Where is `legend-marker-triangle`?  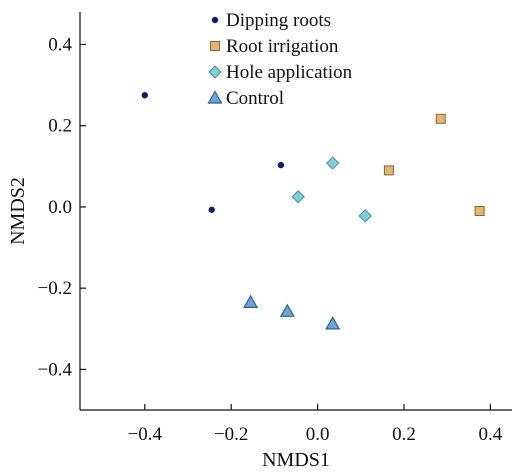
legend-marker-triangle is located at coordinates (215, 97).